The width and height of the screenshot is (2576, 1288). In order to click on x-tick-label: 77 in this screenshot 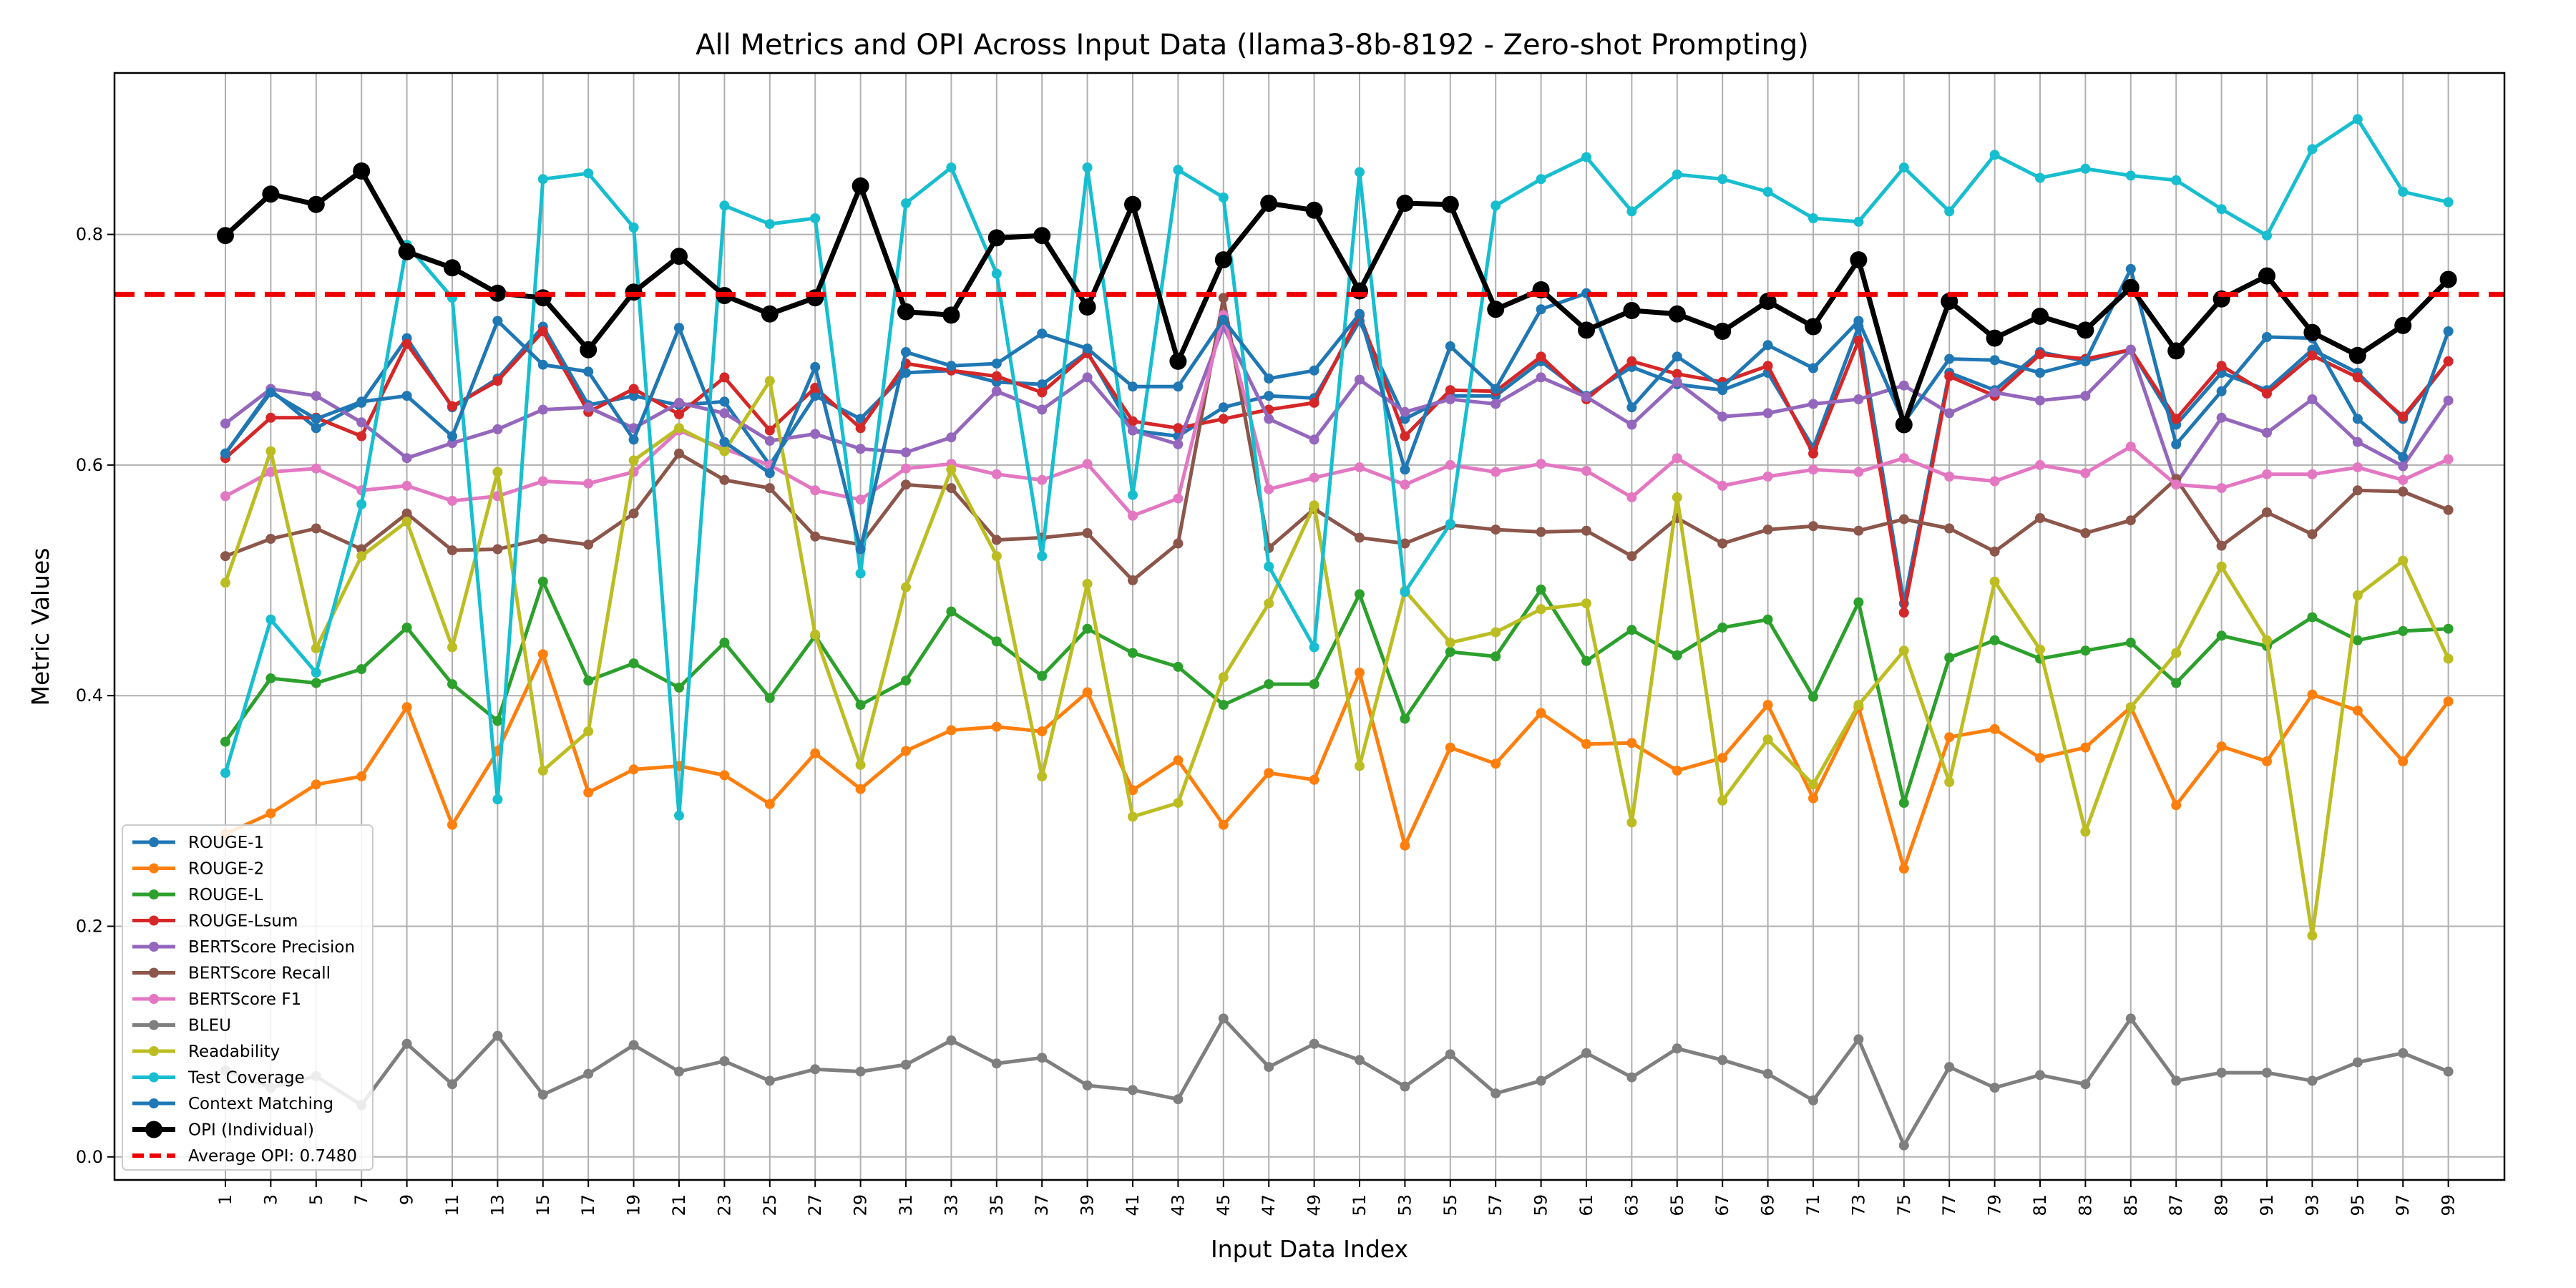, I will do `click(1949, 1205)`.